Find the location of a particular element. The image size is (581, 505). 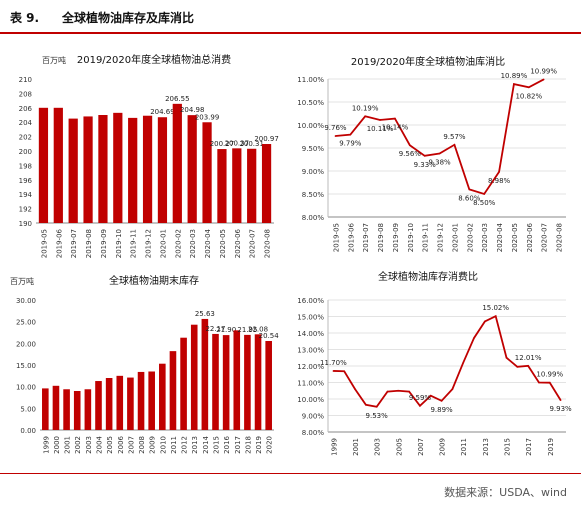

x-tick-label: 2019-07 is located at coordinates (366, 237).